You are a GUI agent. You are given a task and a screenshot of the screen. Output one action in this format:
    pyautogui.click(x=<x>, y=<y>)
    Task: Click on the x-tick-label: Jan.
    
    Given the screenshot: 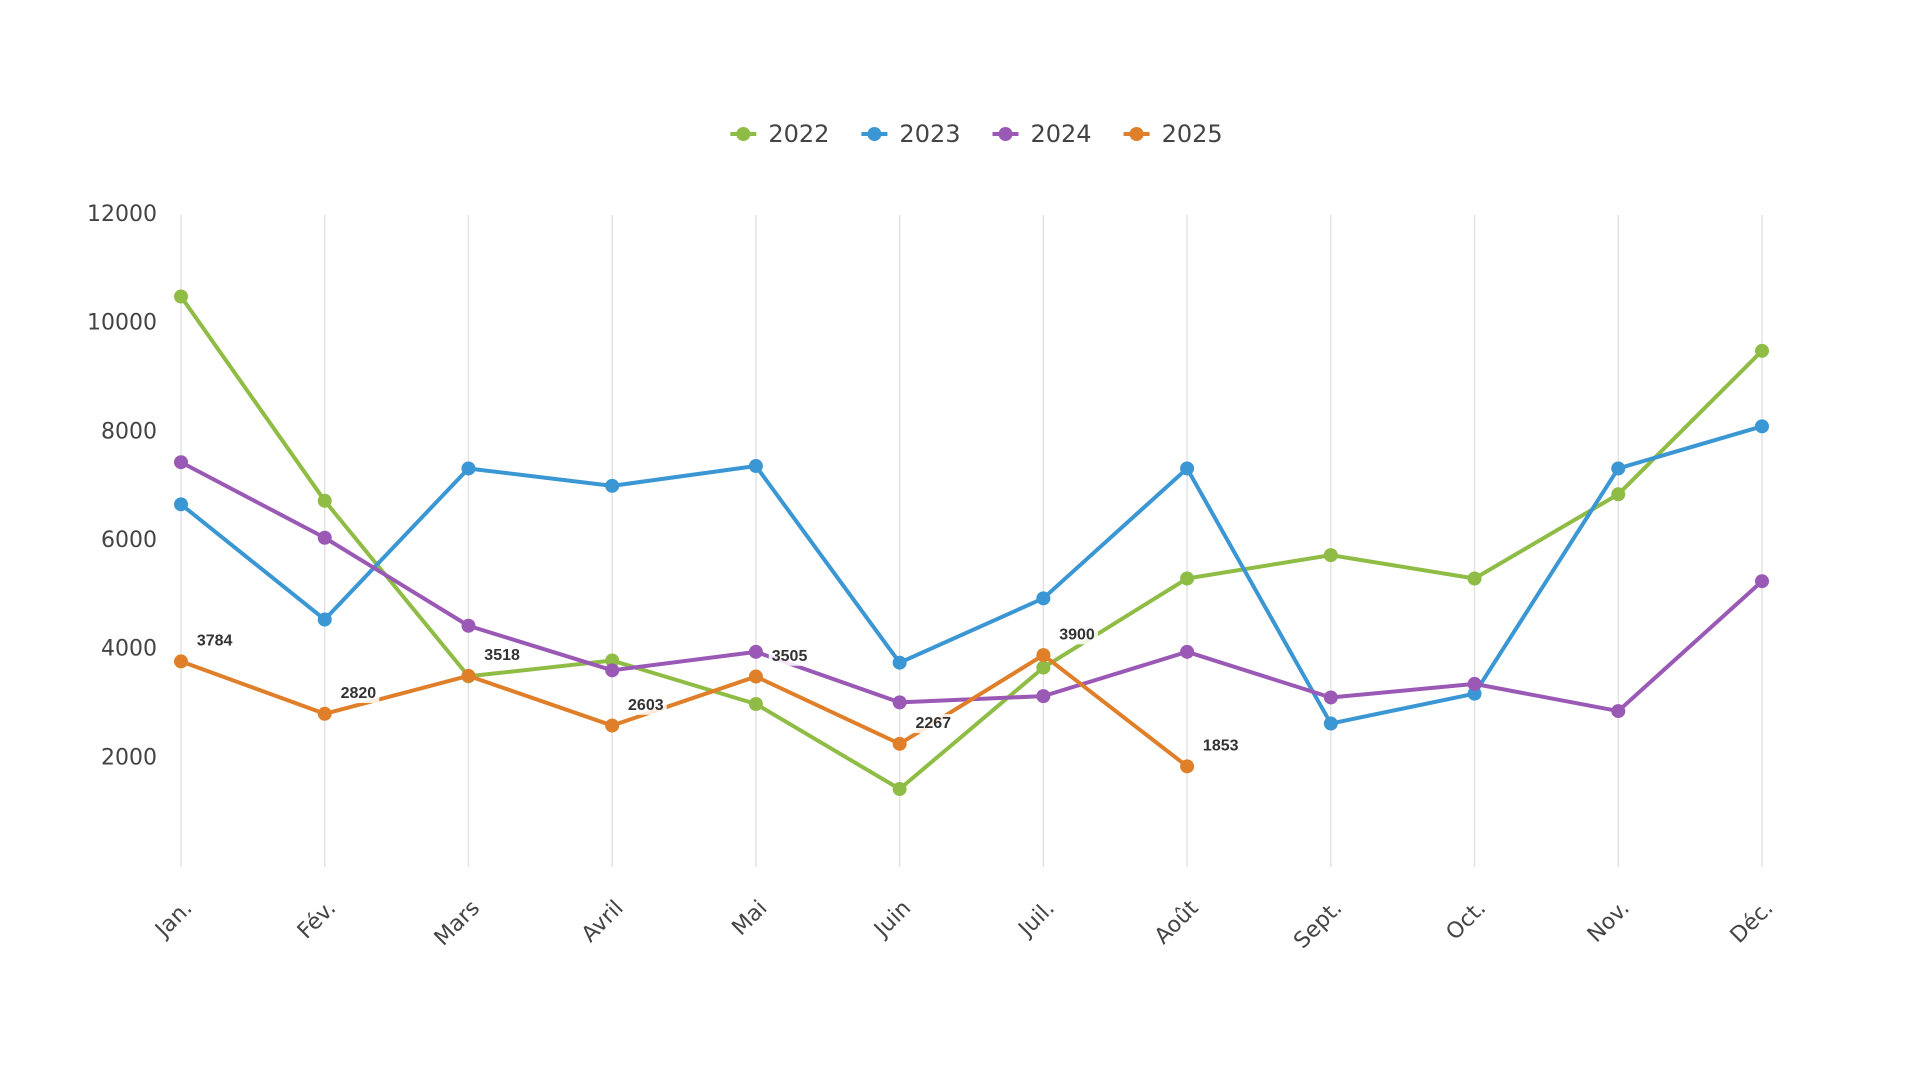 What is the action you would take?
    pyautogui.click(x=173, y=920)
    